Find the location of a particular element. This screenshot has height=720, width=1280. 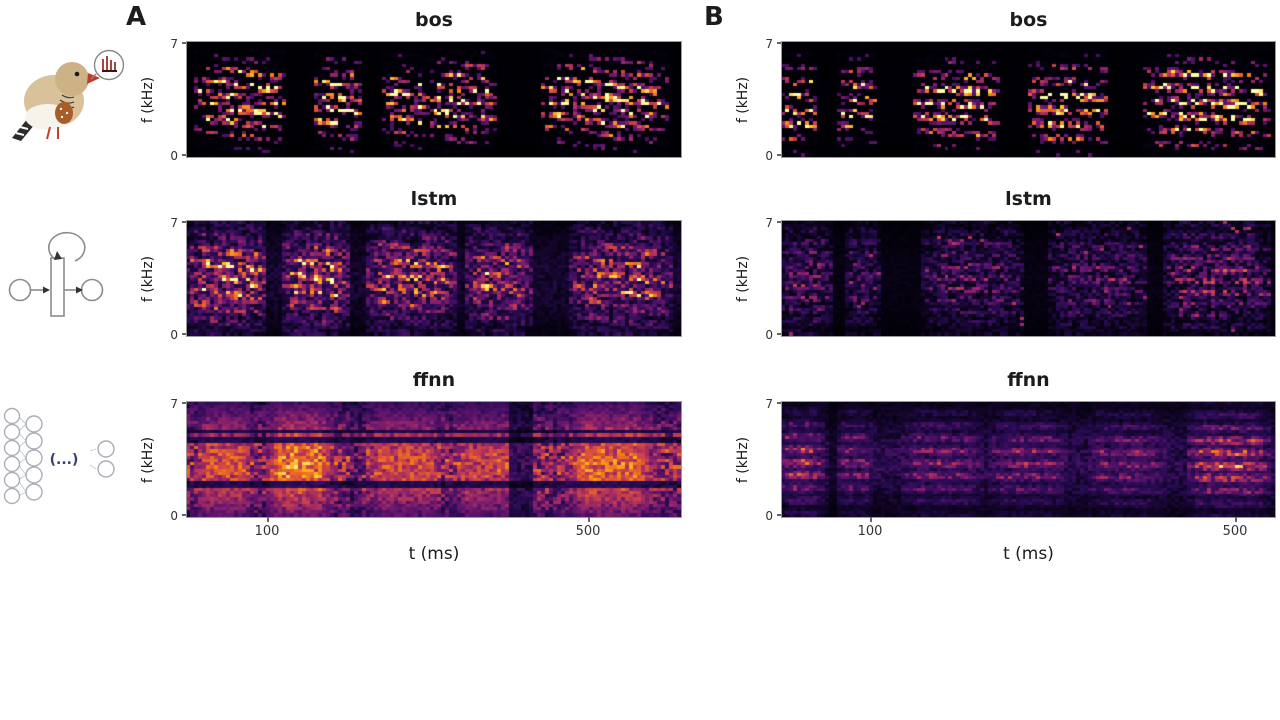

panel-b-bos: bos 7 0 f (kHz) is located at coordinates (1005, 85).